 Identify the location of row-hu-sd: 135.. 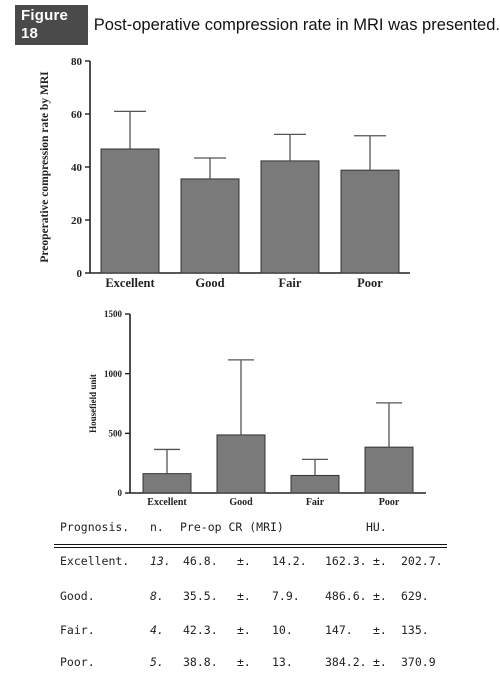
(415, 630).